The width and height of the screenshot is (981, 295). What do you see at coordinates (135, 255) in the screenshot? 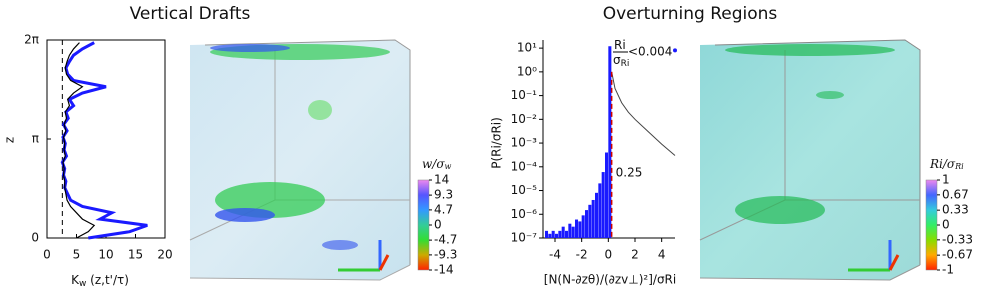
I see `x-tick-label: 15` at bounding box center [135, 255].